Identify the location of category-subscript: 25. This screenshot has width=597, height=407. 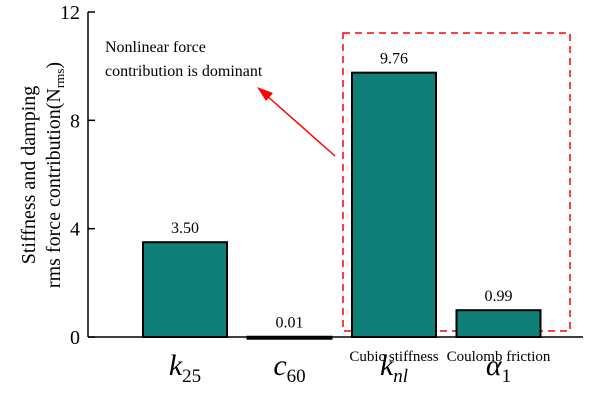
(191, 376).